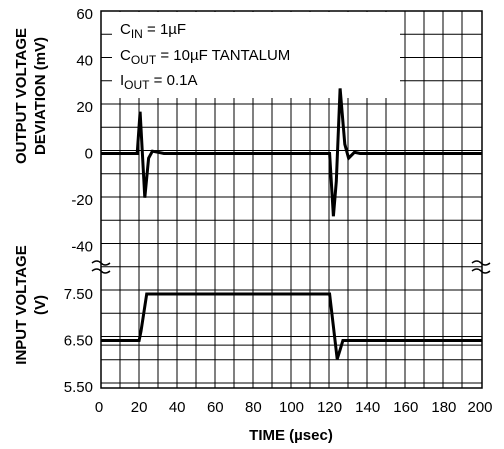 The width and height of the screenshot is (504, 449). I want to click on x-tick-labels: 0 20 40 60 80 100 120 140 160 180 200, so click(294, 407).